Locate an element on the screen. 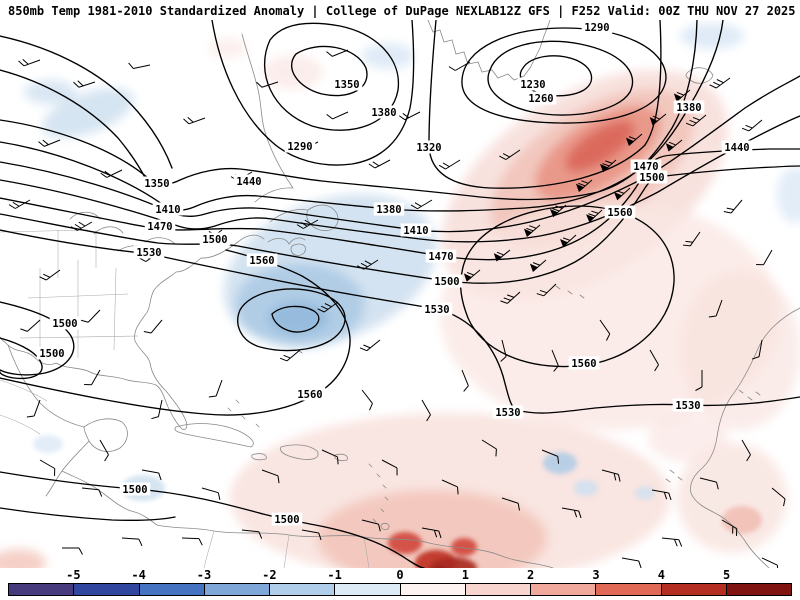  contour-label: 1260 is located at coordinates (540, 99).